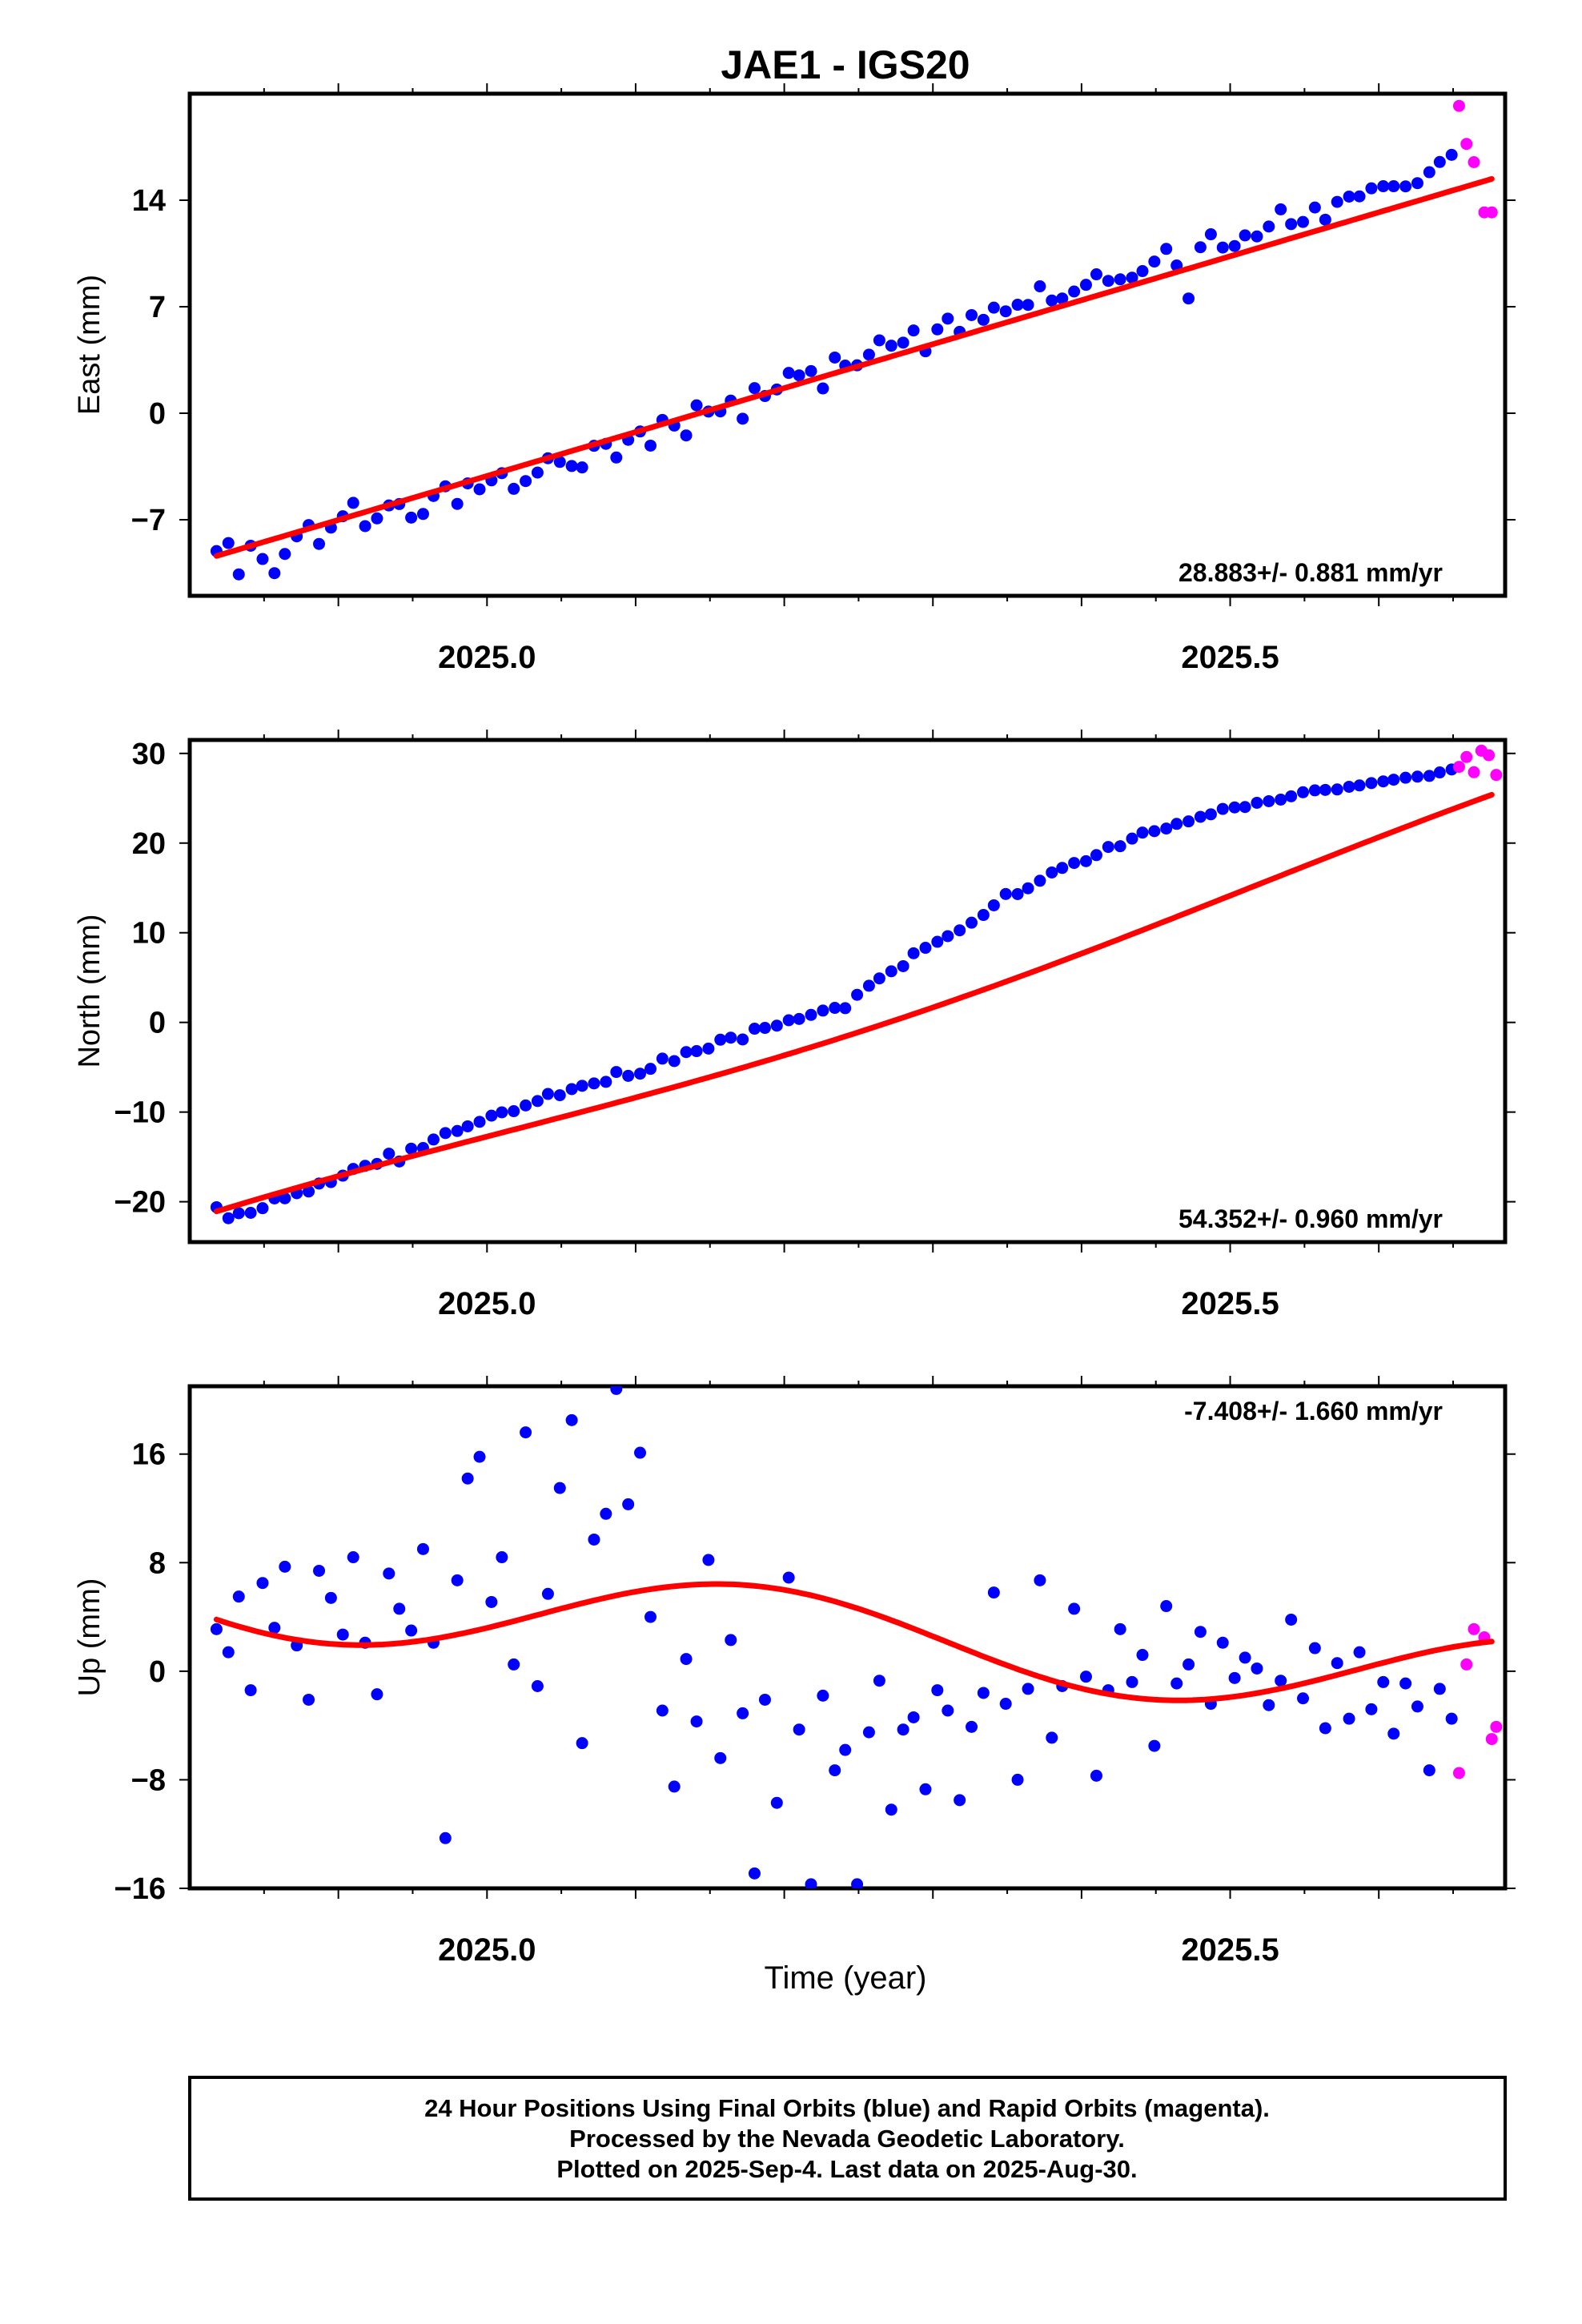 This screenshot has width=1582, height=2324. I want to click on north-trend-line, so click(854, 1003).